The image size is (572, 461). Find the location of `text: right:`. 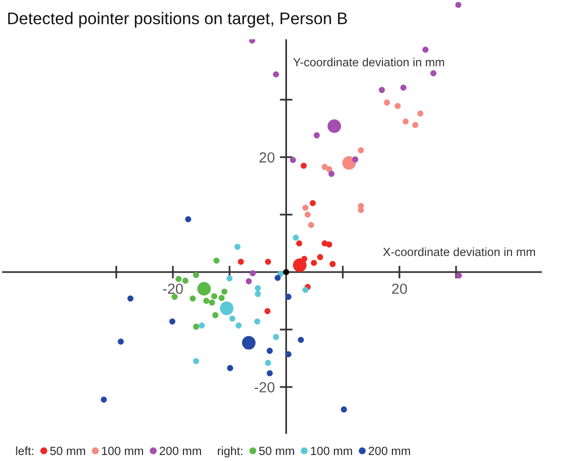

text: right: is located at coordinates (230, 452).